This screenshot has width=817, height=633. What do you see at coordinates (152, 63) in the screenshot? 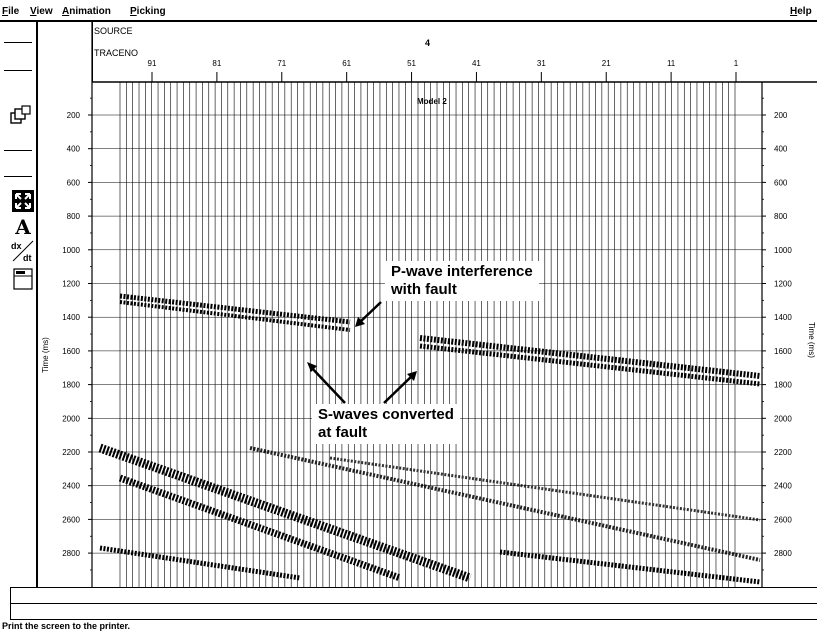
I see `trace-tick-label: 91` at bounding box center [152, 63].